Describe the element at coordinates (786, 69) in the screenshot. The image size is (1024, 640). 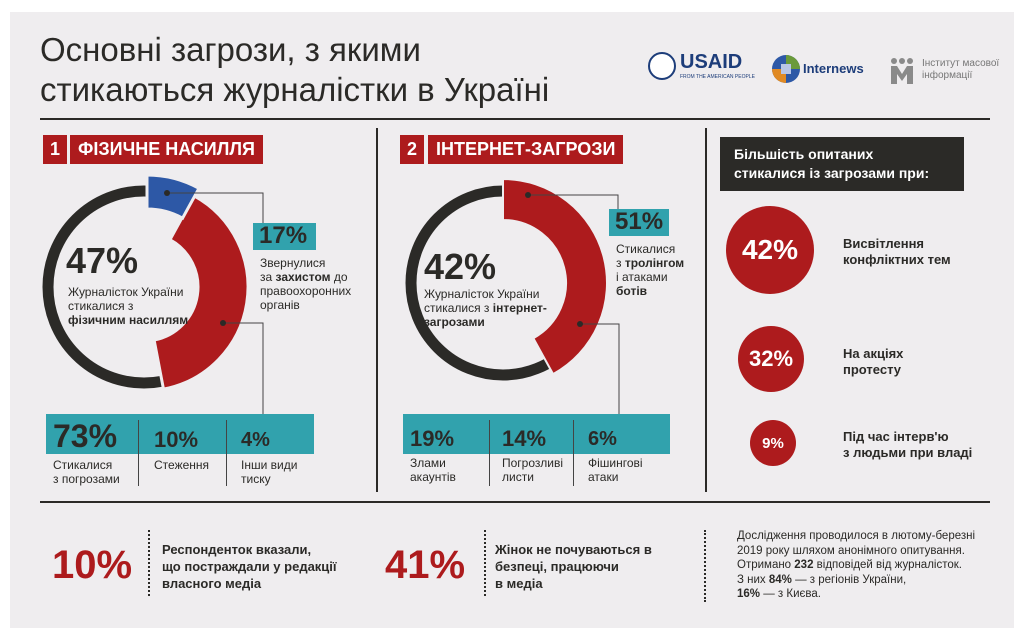
I see `internews-mark-icon` at that location.